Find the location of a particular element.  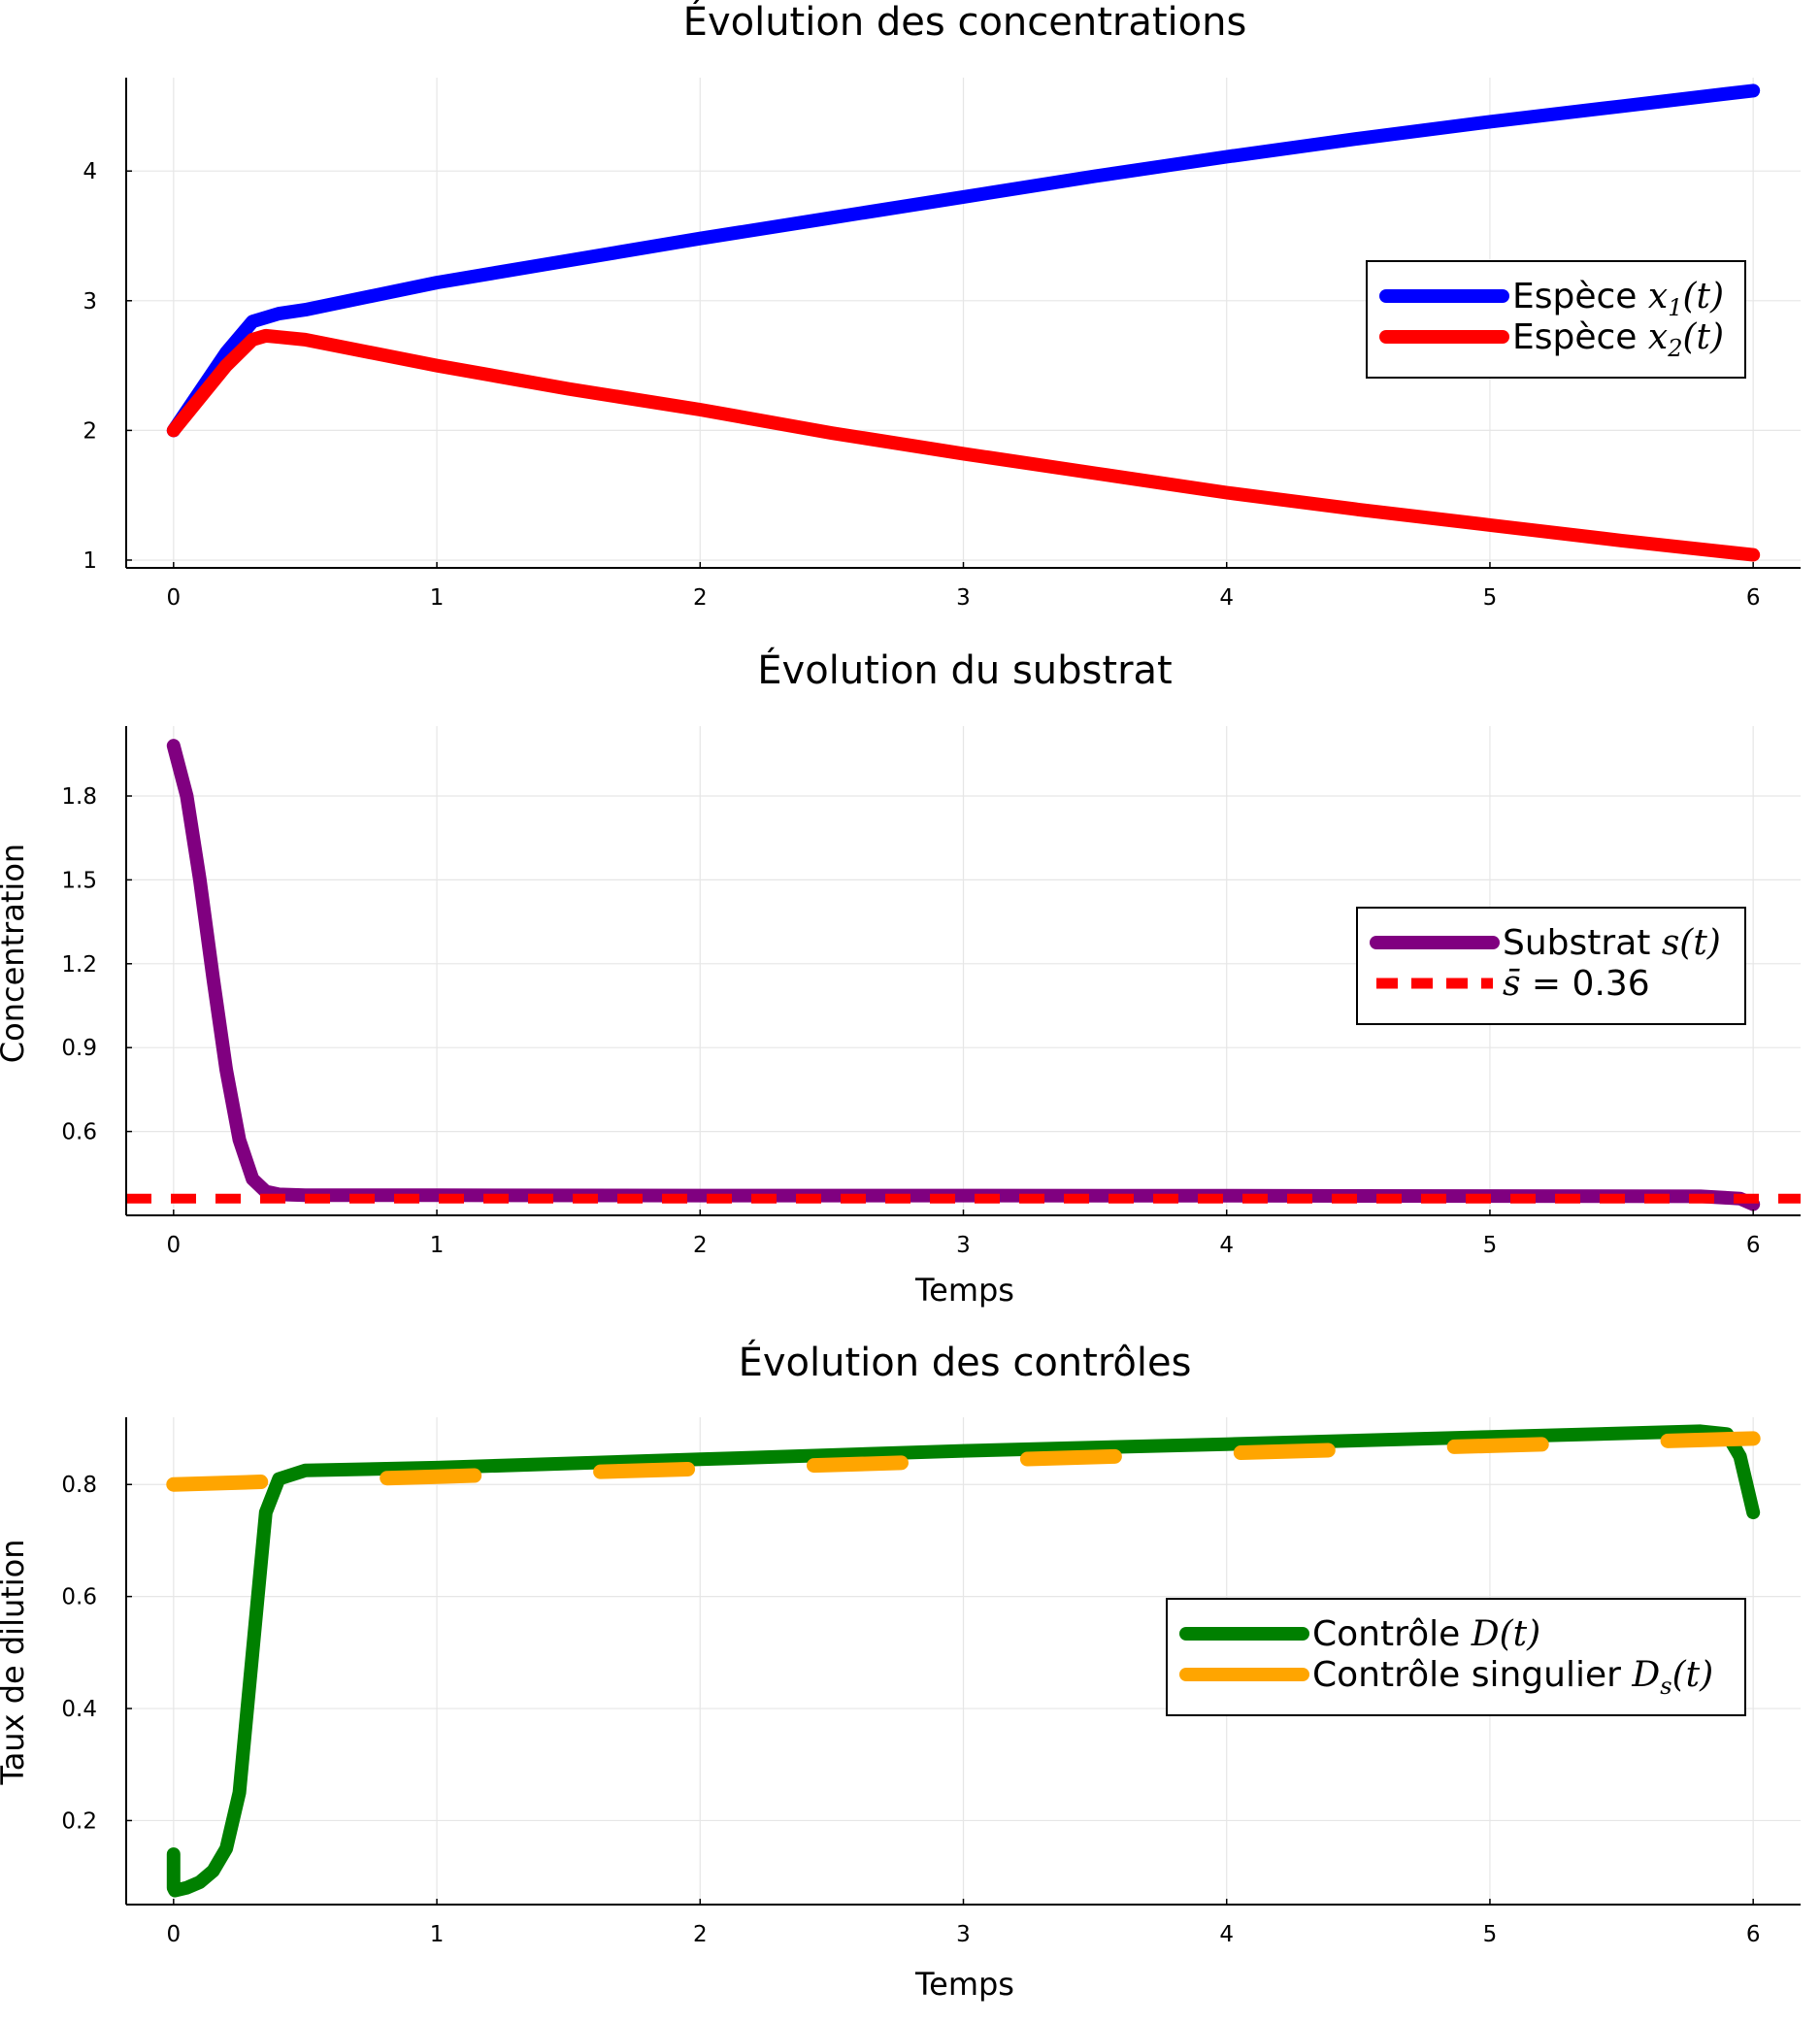

legend-label: Espèce x2(t) is located at coordinates (1618, 339).